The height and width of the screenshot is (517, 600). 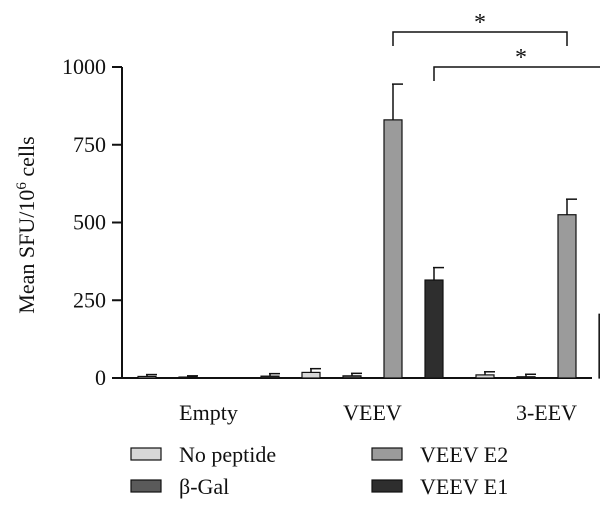 I want to click on legend-label: VEEV E1, so click(x=464, y=486).